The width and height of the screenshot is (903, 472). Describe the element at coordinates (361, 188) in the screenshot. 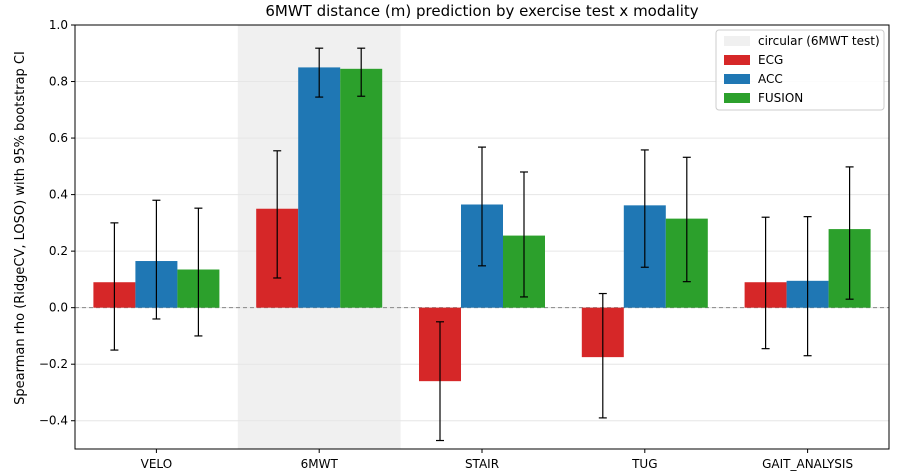

I see `bar-fusion-6mwt` at that location.